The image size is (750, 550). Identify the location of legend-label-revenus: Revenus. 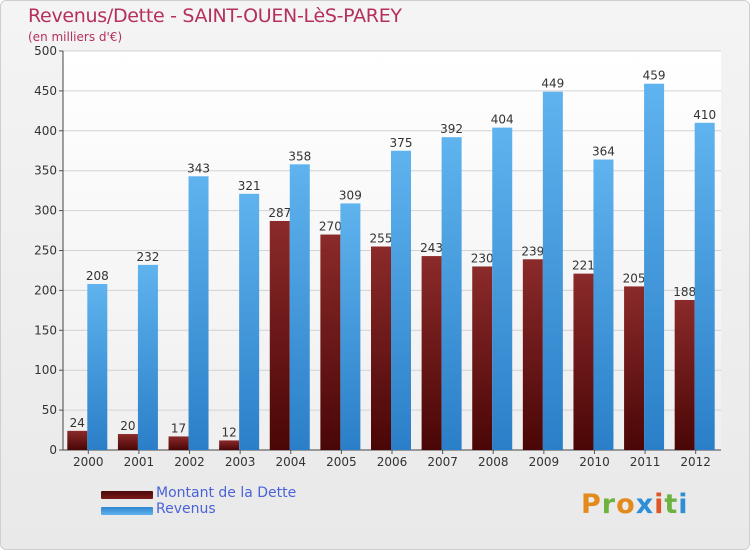
(186, 509).